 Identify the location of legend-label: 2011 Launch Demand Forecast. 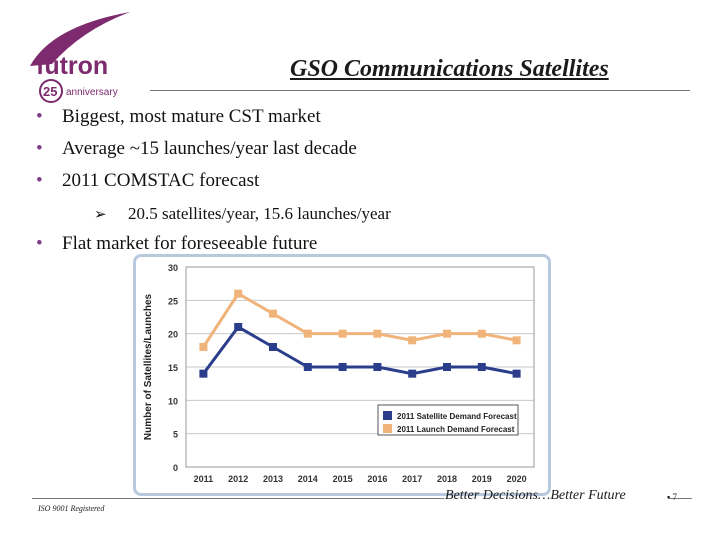
(456, 429).